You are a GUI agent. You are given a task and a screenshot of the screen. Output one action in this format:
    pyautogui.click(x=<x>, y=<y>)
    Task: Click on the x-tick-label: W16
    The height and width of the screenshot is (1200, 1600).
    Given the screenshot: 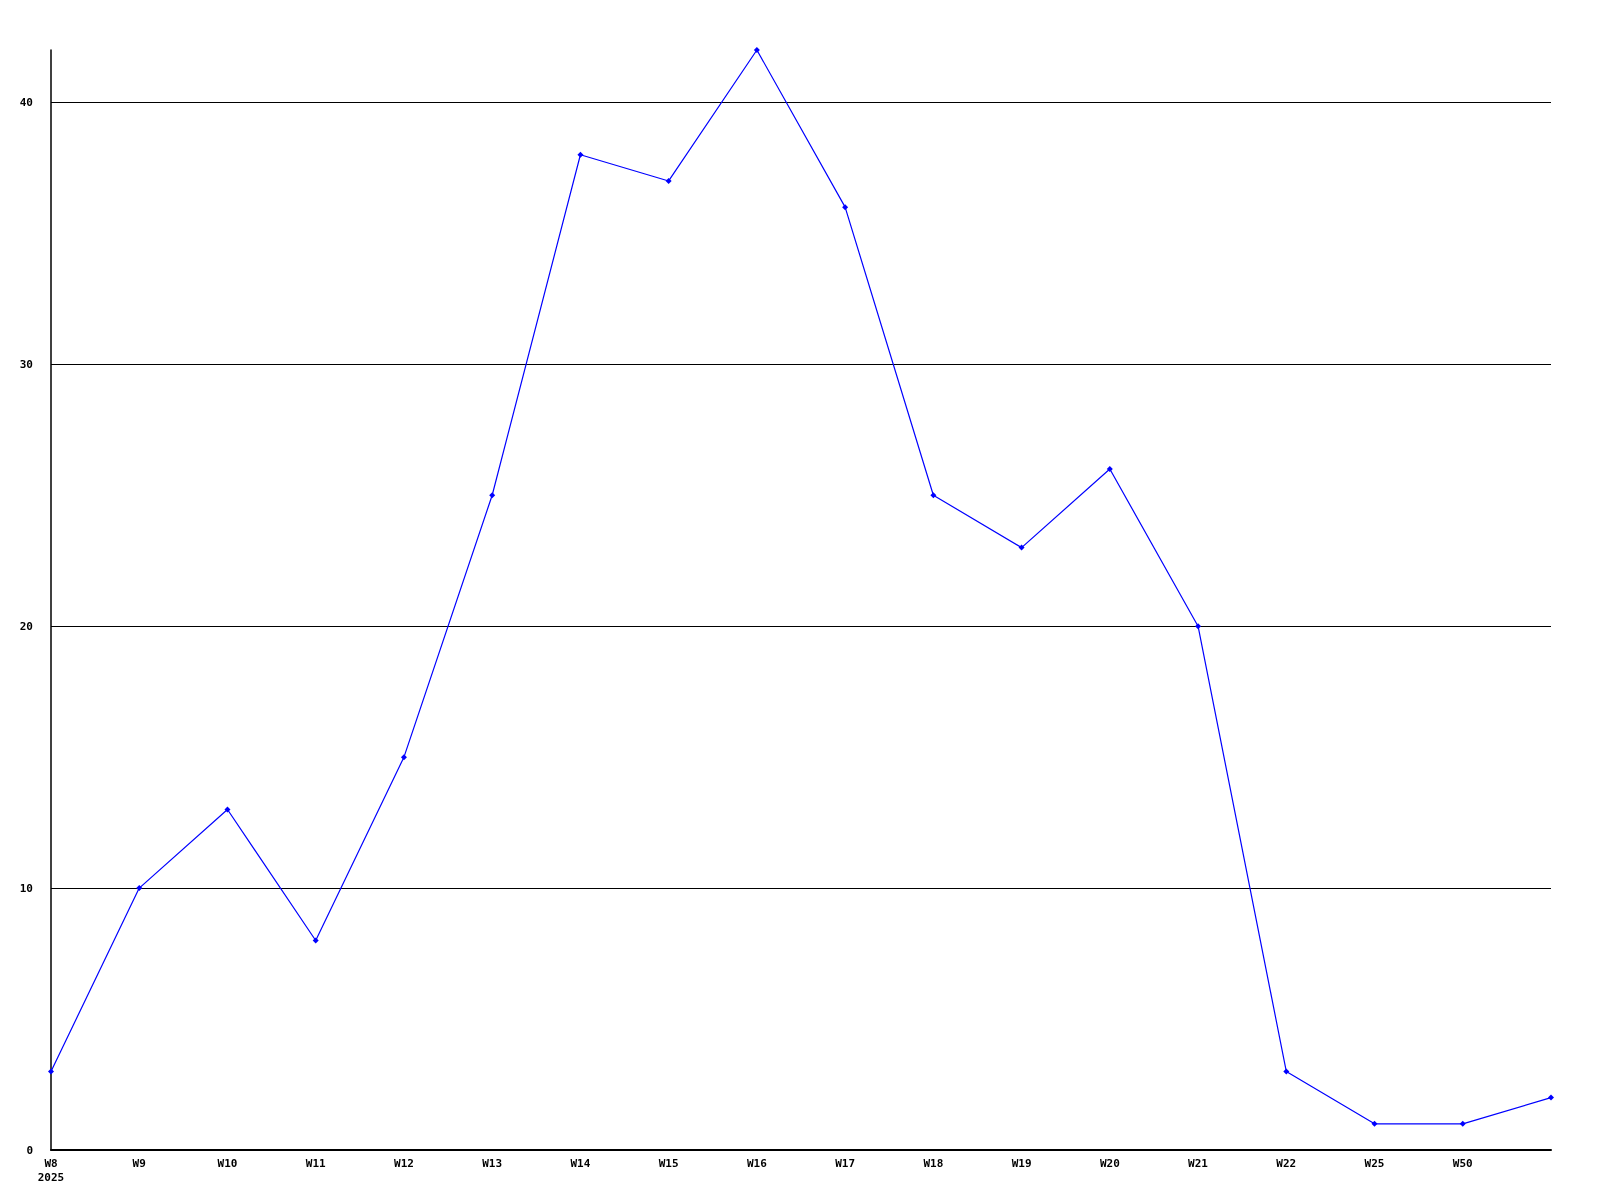 What is the action you would take?
    pyautogui.click(x=757, y=1163)
    